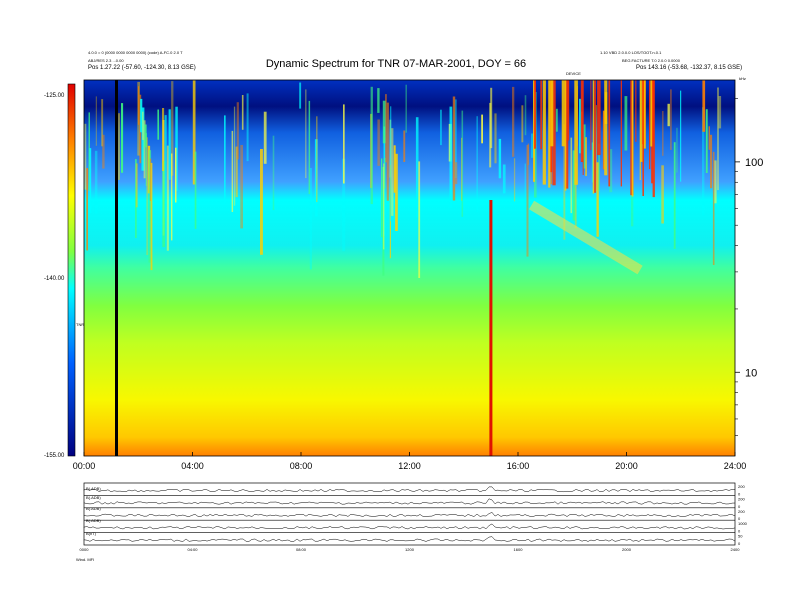 The image size is (792, 612). What do you see at coordinates (736, 549) in the screenshot?
I see `panel-x-tick-label: 2400` at bounding box center [736, 549].